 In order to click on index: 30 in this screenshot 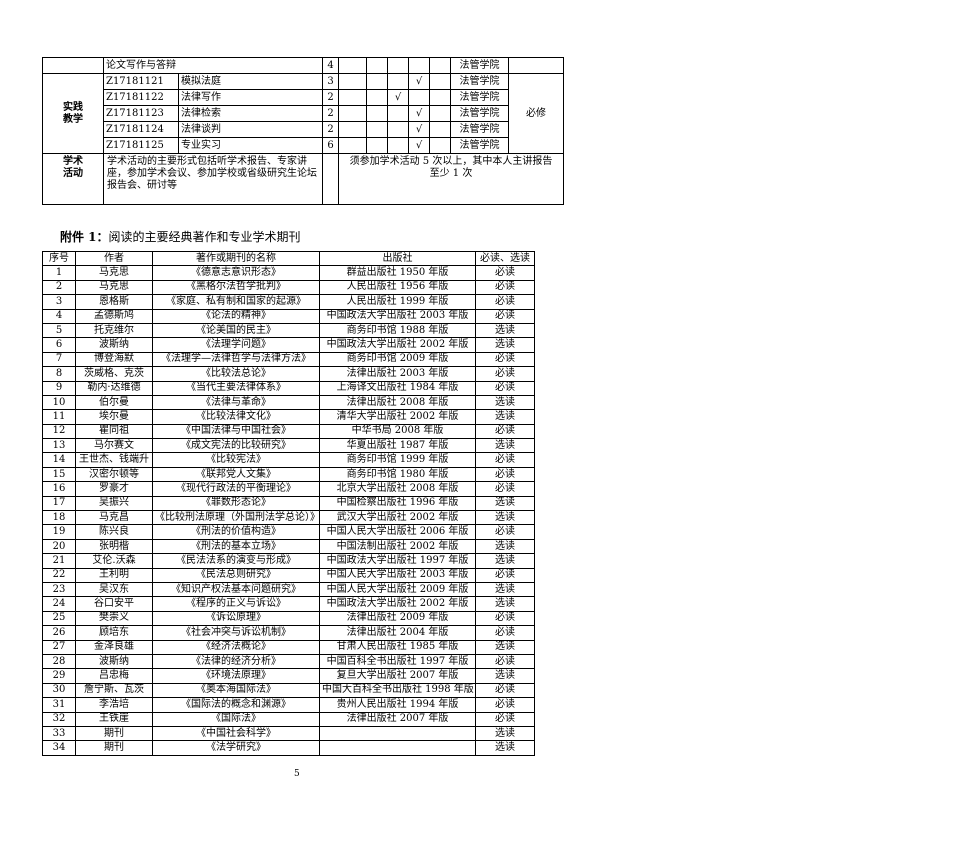, I will do `click(59, 690)`.